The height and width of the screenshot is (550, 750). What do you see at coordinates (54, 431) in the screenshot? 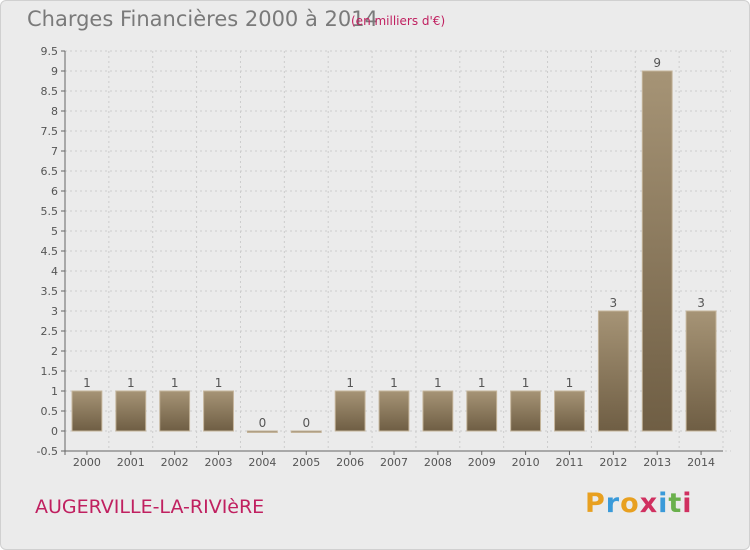
I see `y-tick-label: 0` at bounding box center [54, 431].